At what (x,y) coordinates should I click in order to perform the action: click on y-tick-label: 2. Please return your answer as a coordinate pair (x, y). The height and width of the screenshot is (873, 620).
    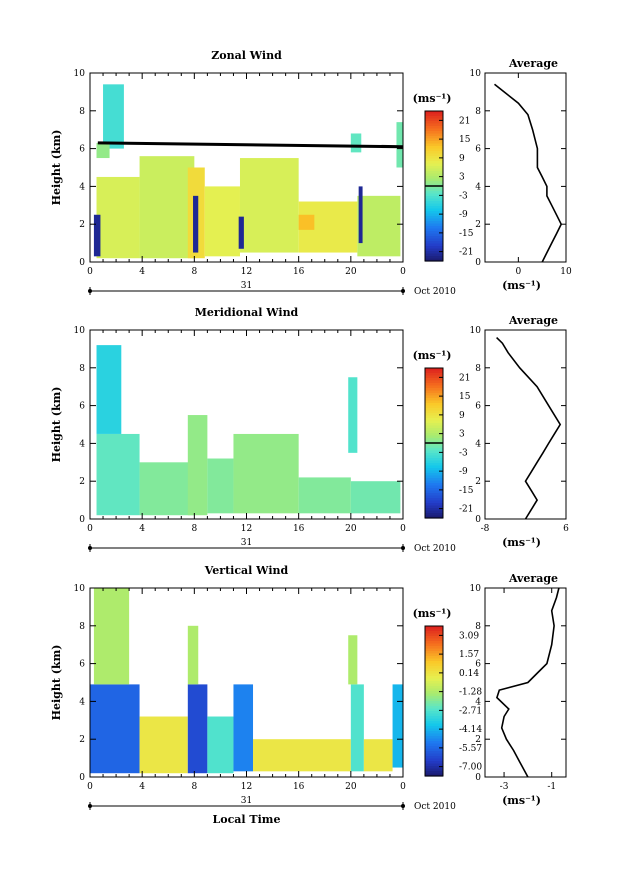
    Looking at the image, I should click on (82, 482).